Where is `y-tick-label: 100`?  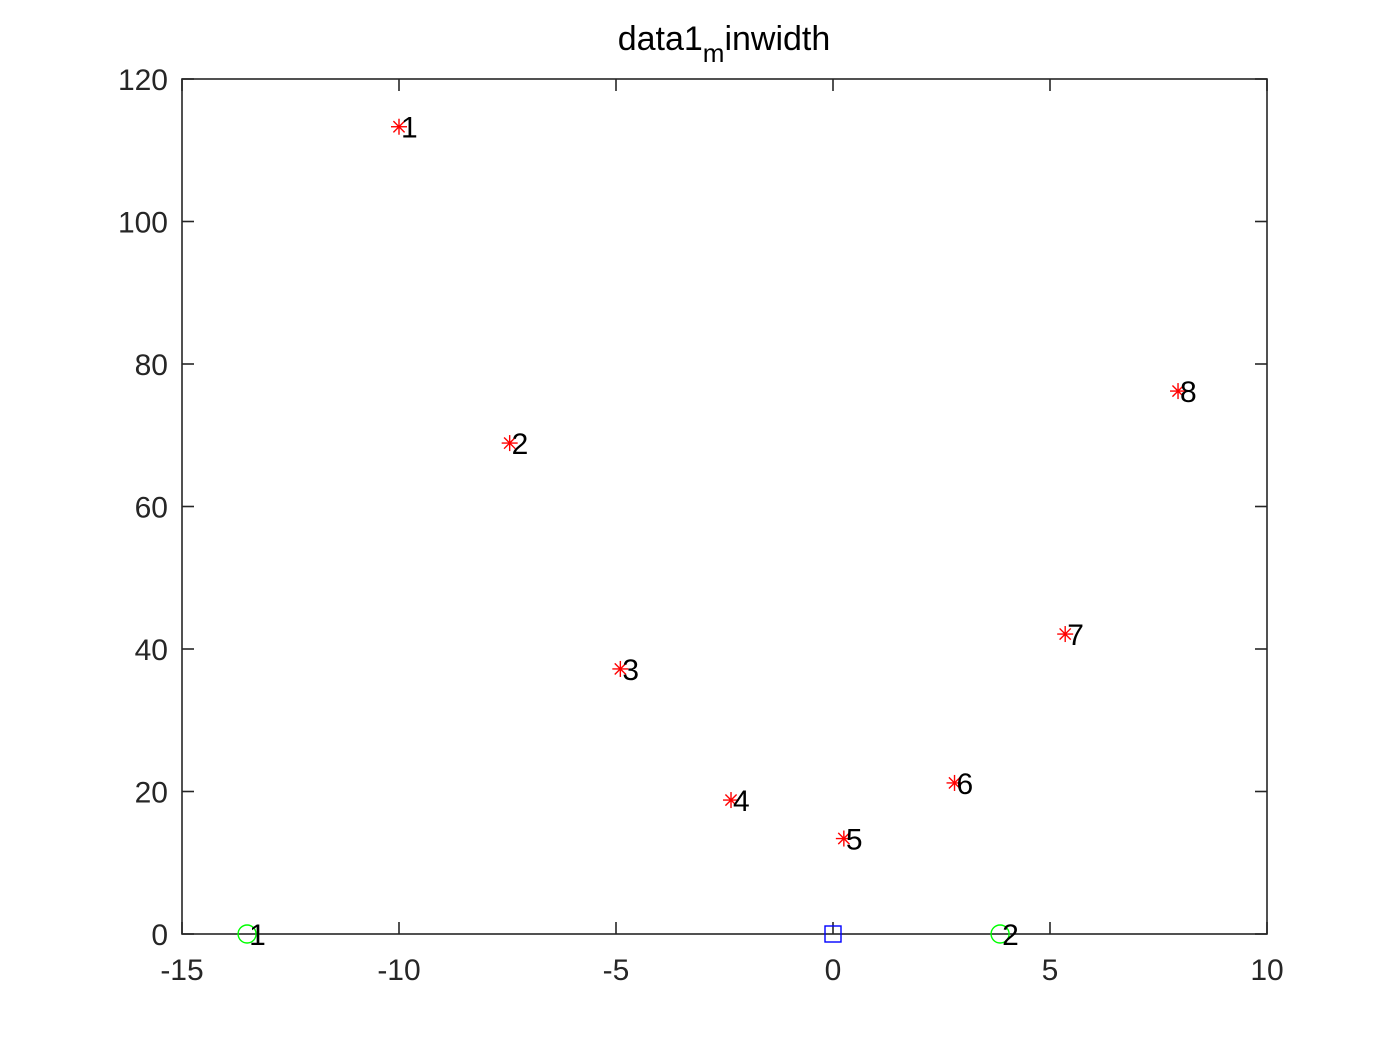 y-tick-label: 100 is located at coordinates (143, 223).